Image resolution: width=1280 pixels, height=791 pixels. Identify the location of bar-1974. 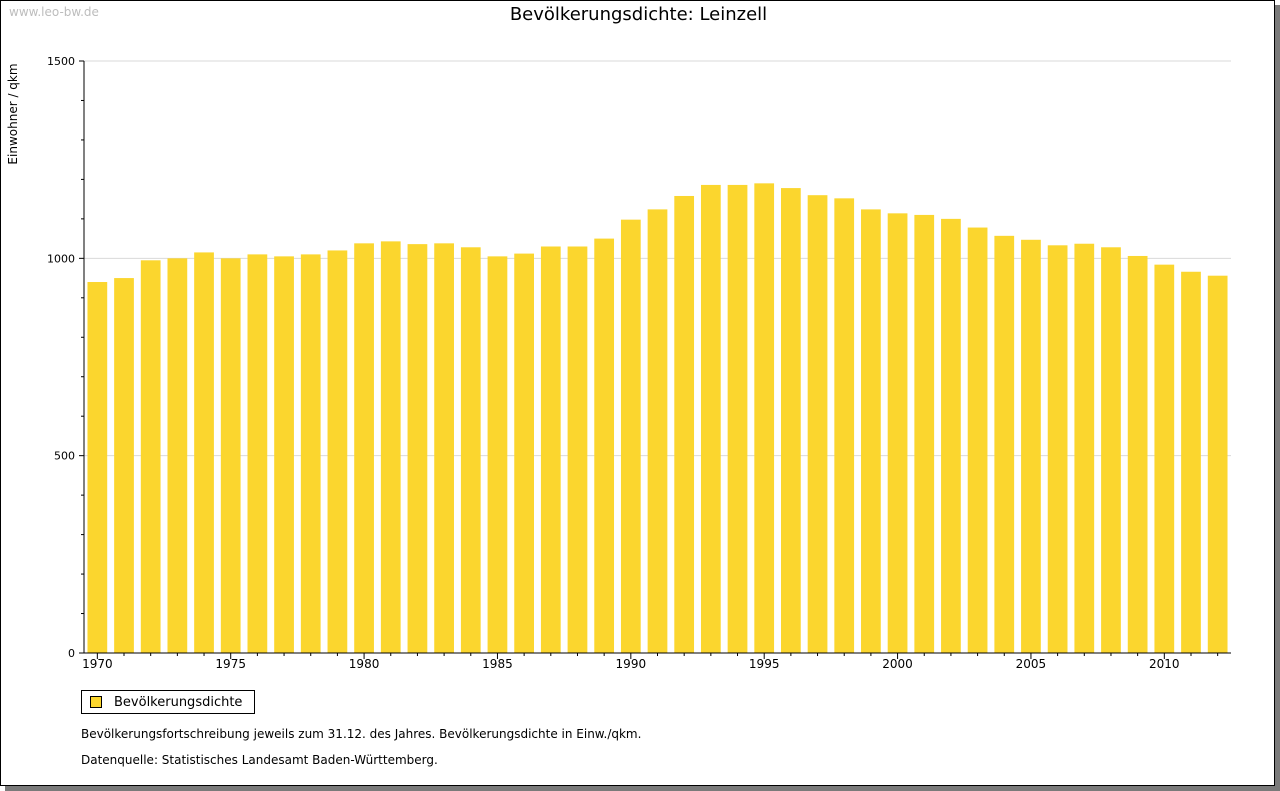
(204, 452).